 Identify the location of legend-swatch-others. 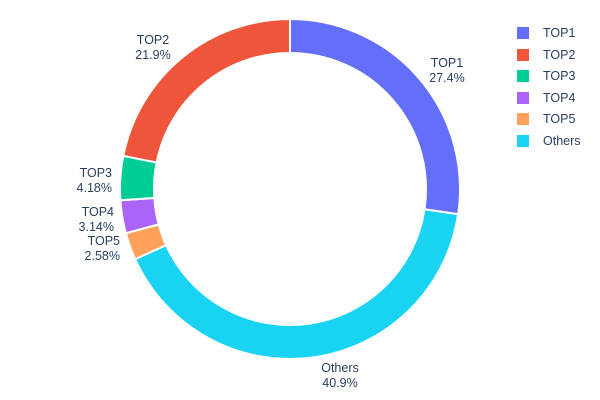
(523, 140).